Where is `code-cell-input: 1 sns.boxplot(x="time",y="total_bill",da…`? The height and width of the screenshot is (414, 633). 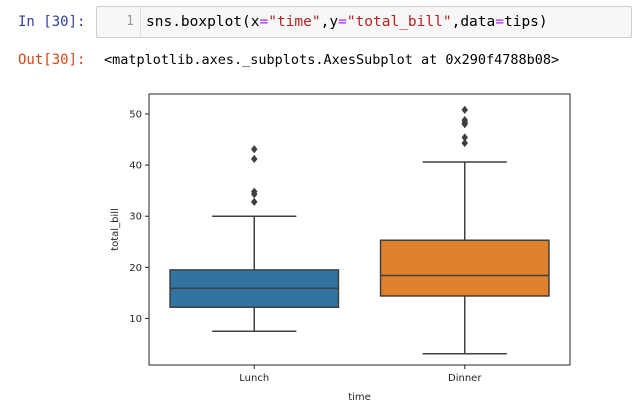
code-cell-input: 1 sns.boxplot(x="time",y="total_bill",da… is located at coordinates (364, 22).